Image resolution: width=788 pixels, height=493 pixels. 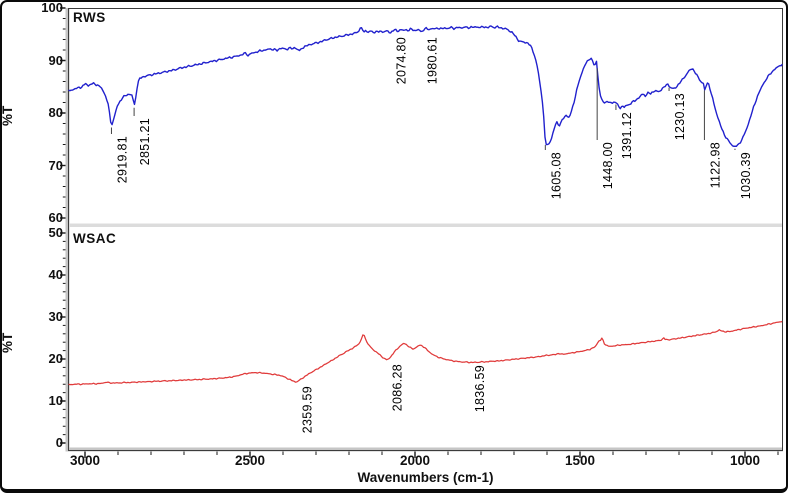 What do you see at coordinates (556, 175) in the screenshot?
I see `peak-label: 1605.08` at bounding box center [556, 175].